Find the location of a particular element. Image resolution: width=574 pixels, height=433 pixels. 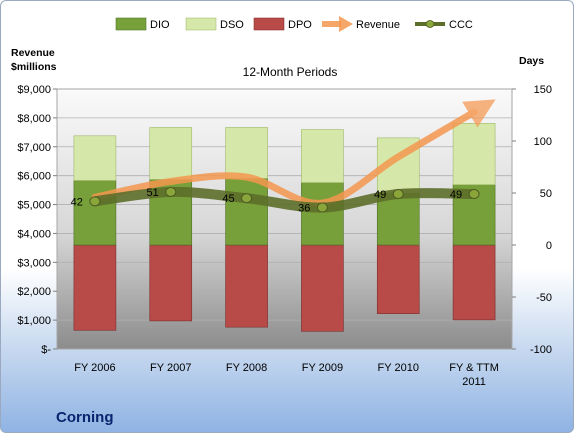

legend-swatch-dso is located at coordinates (201, 24).